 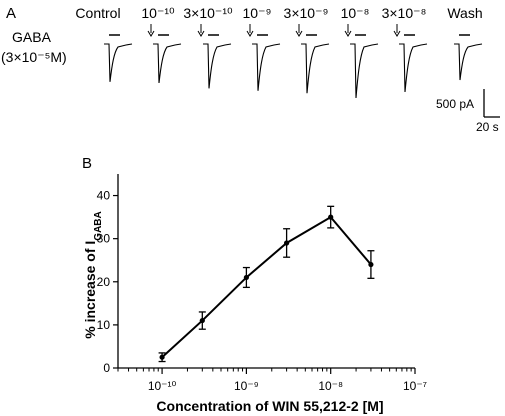 I want to click on condition-label: Wash, so click(x=464, y=13).